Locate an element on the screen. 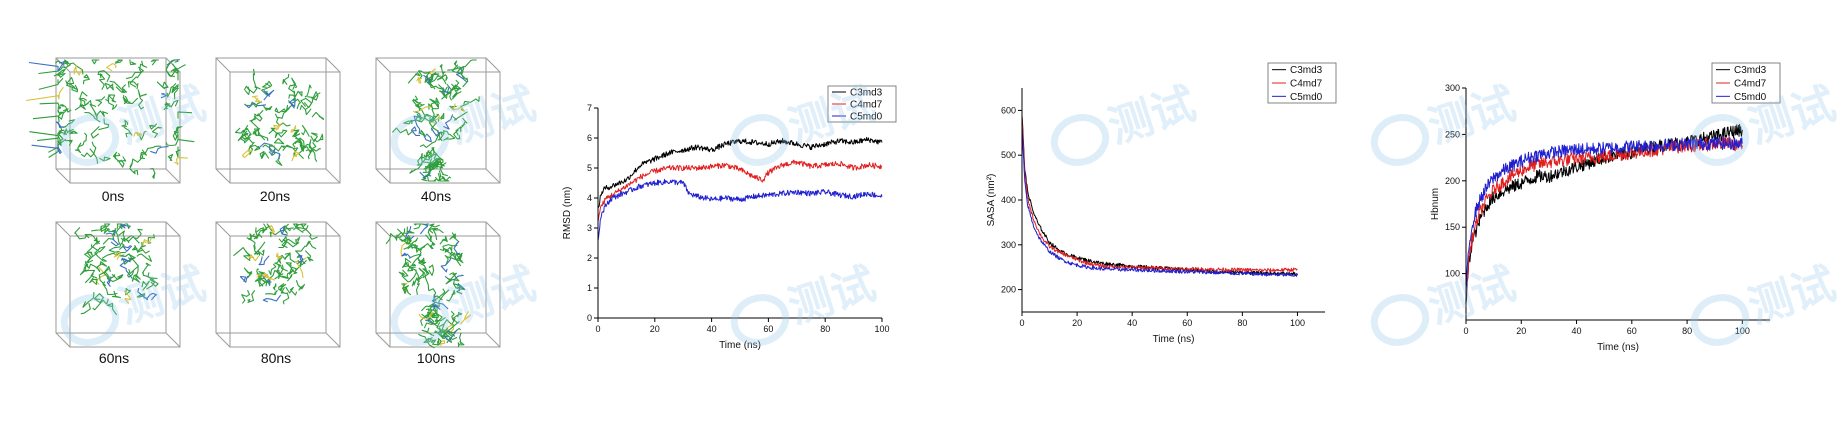 This screenshot has height=428, width=1840. y-tick-label: 1 is located at coordinates (589, 288).